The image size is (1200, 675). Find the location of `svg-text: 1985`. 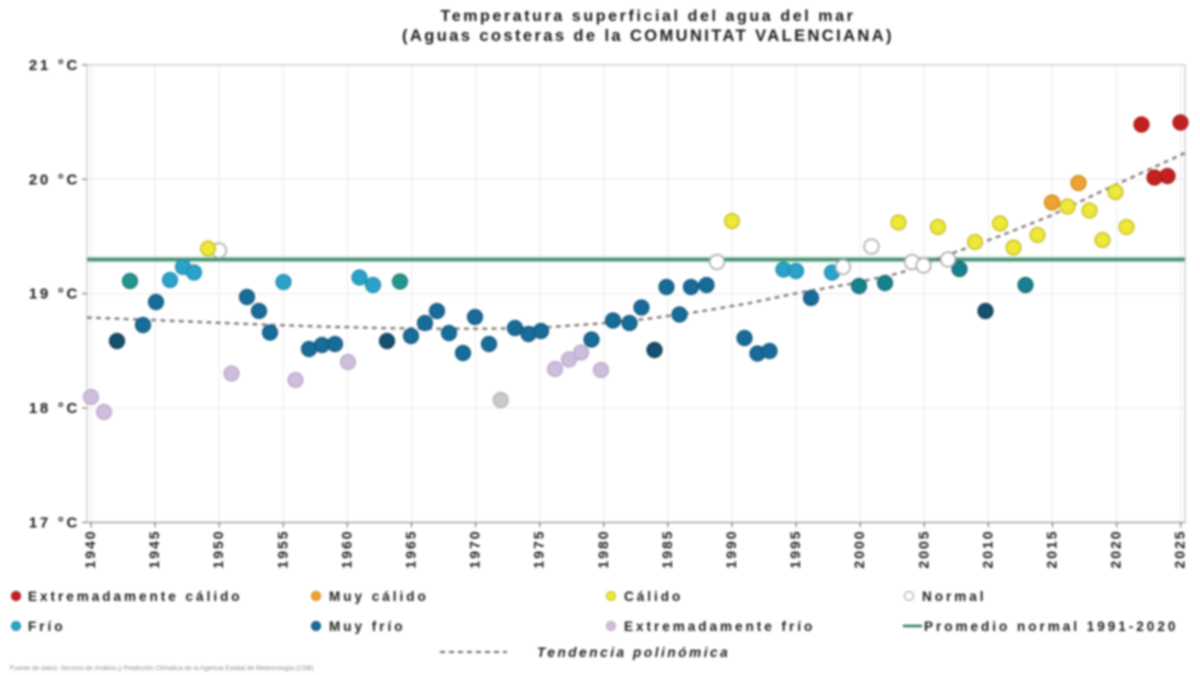

svg-text: 1985 is located at coordinates (667, 548).